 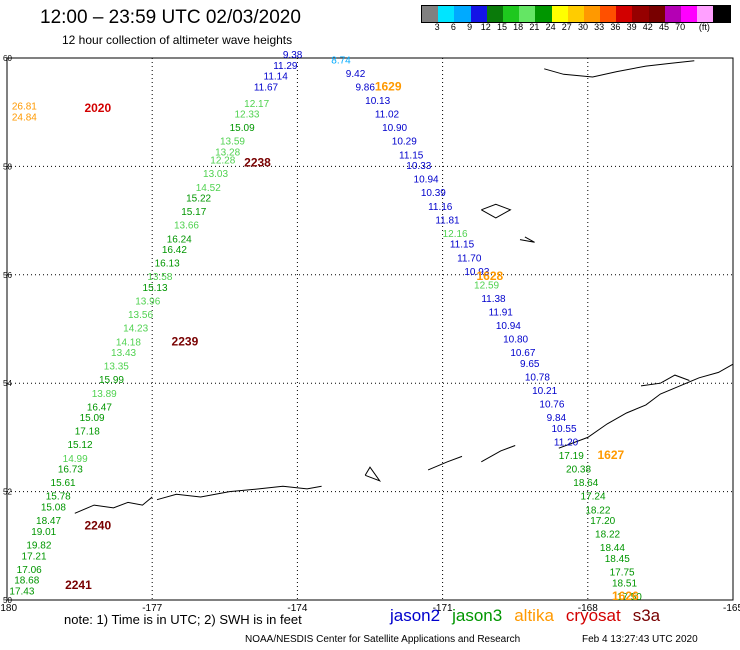 I want to click on wave-height-value: 17.06, so click(x=29, y=570).